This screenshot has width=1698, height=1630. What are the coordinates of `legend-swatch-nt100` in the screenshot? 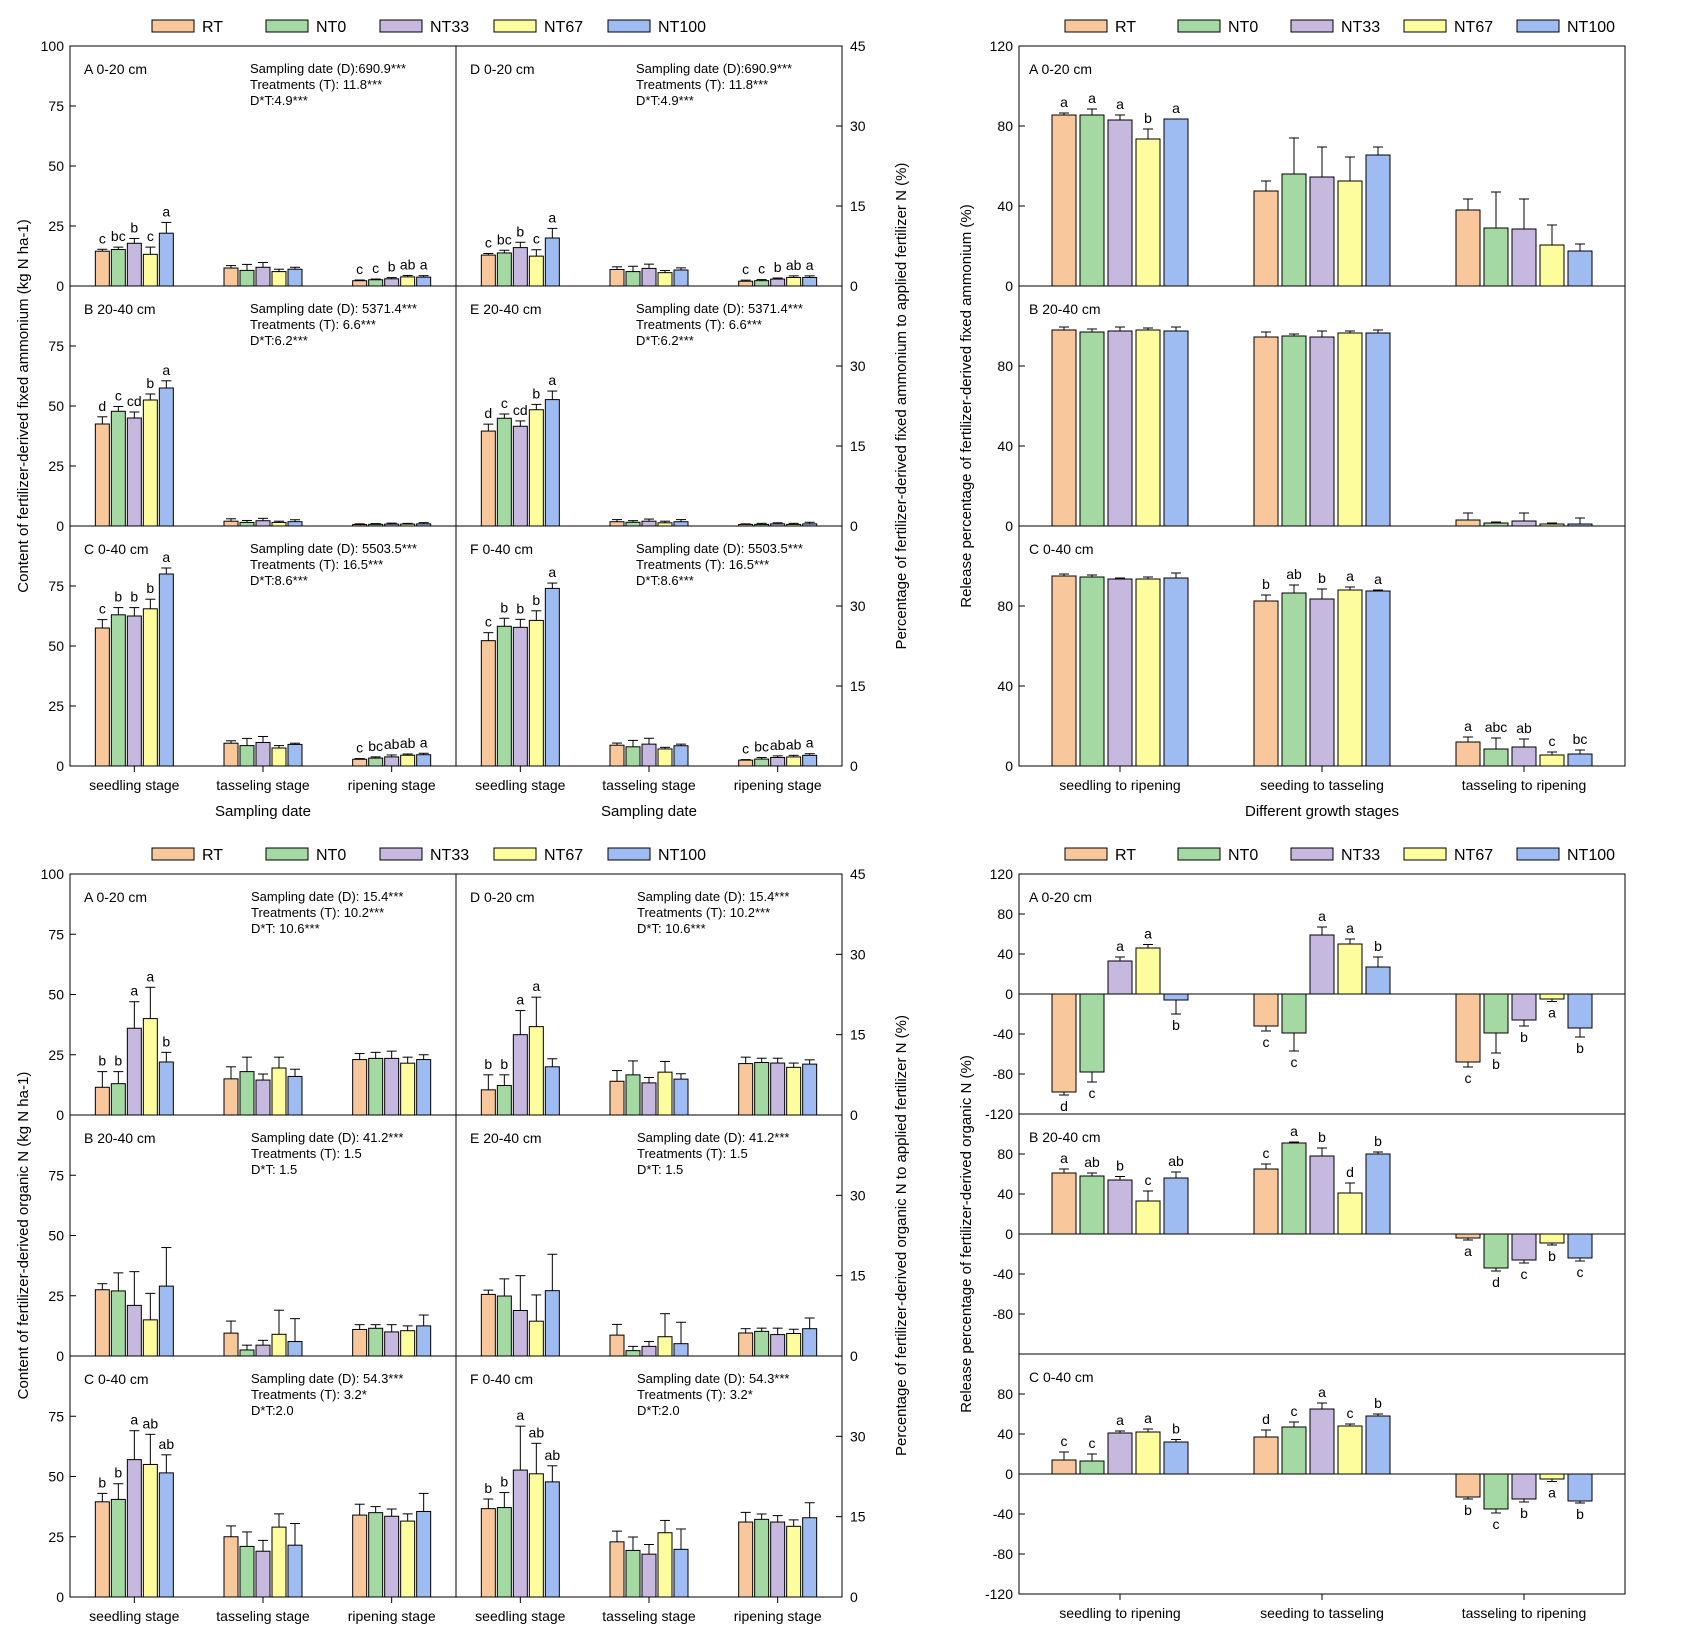 It's located at (1538, 854).